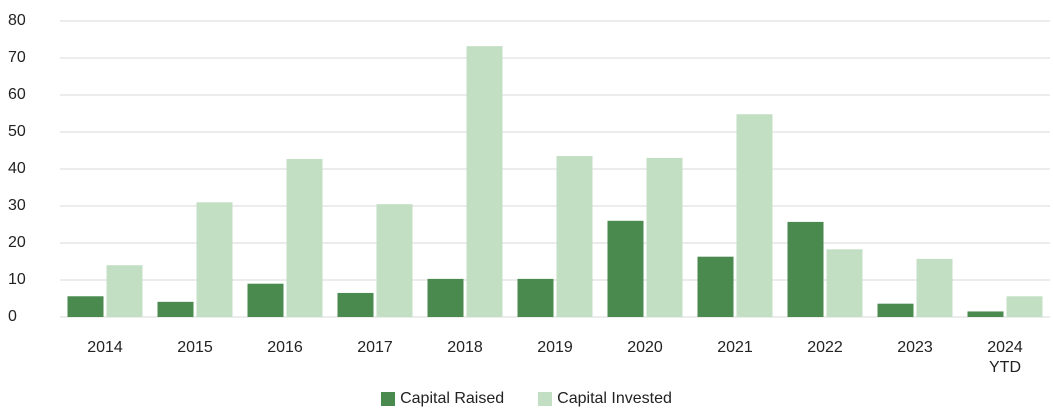  What do you see at coordinates (825, 347) in the screenshot?
I see `x-tick-label: 2022` at bounding box center [825, 347].